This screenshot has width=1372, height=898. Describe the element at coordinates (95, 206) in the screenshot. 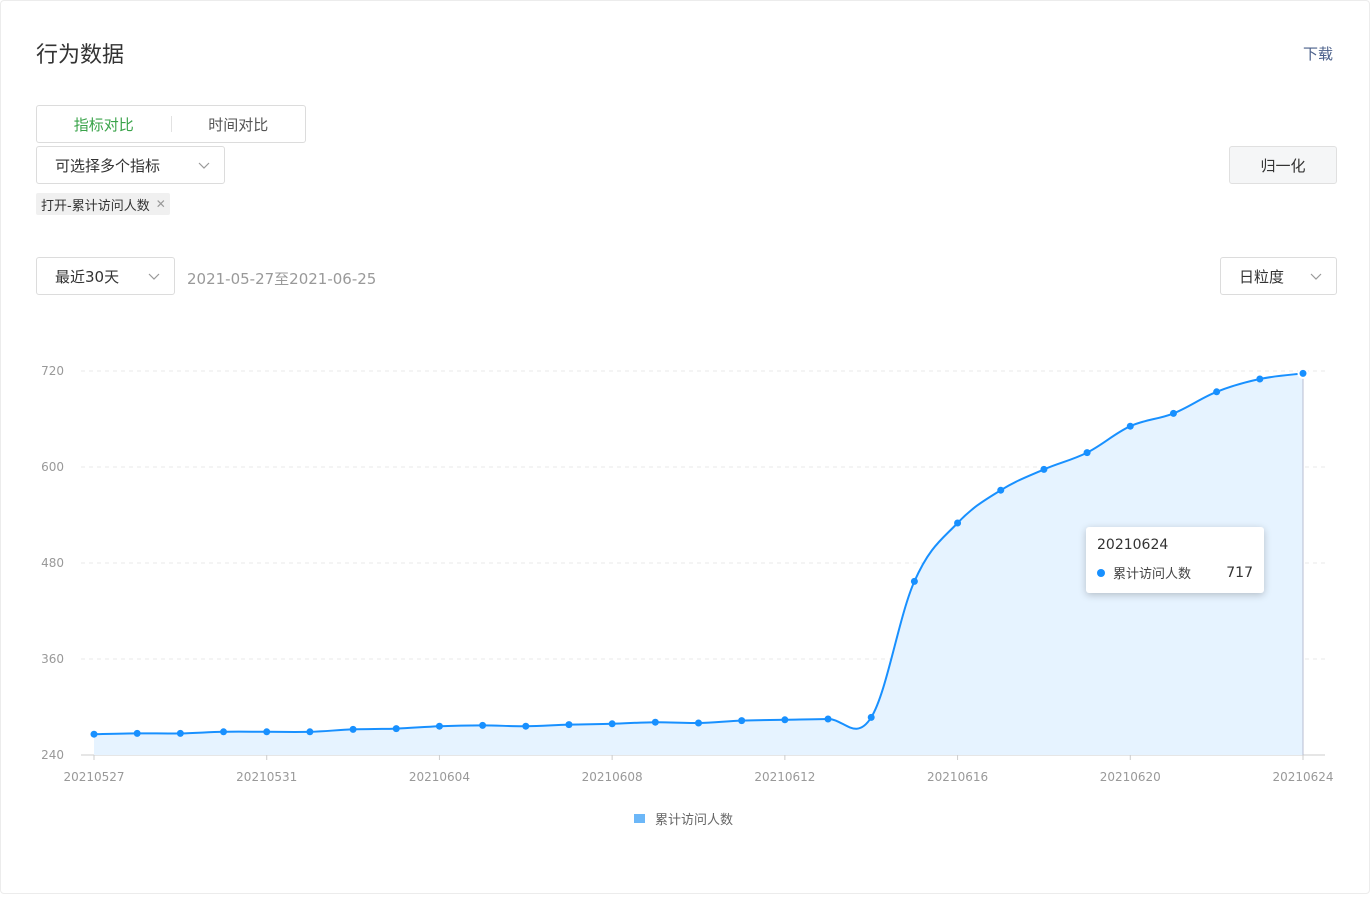

I see `tag-label: 打开-累计访问人数` at that location.